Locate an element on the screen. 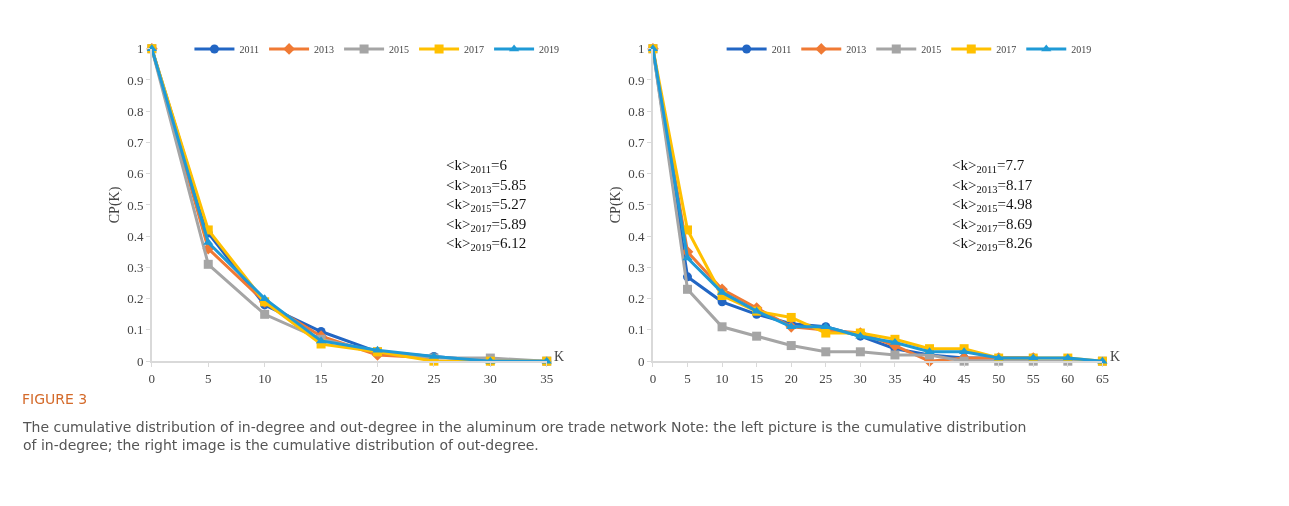 This screenshot has height=506, width=1289. caption: FIGURE 3 is located at coordinates (55, 399).